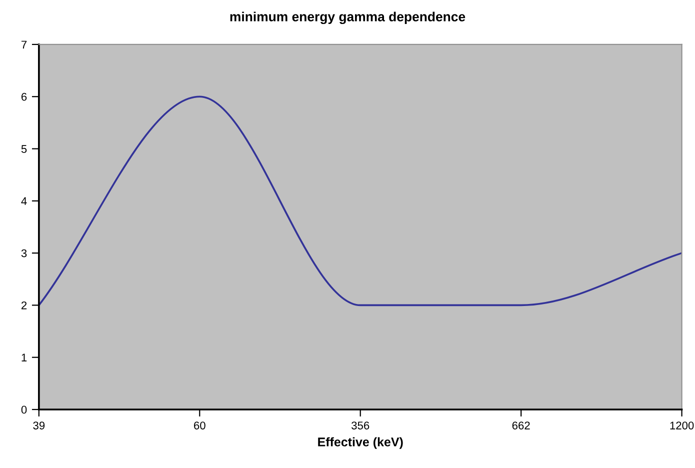  Describe the element at coordinates (361, 426) in the screenshot. I see `x-tick-label: 356` at that location.